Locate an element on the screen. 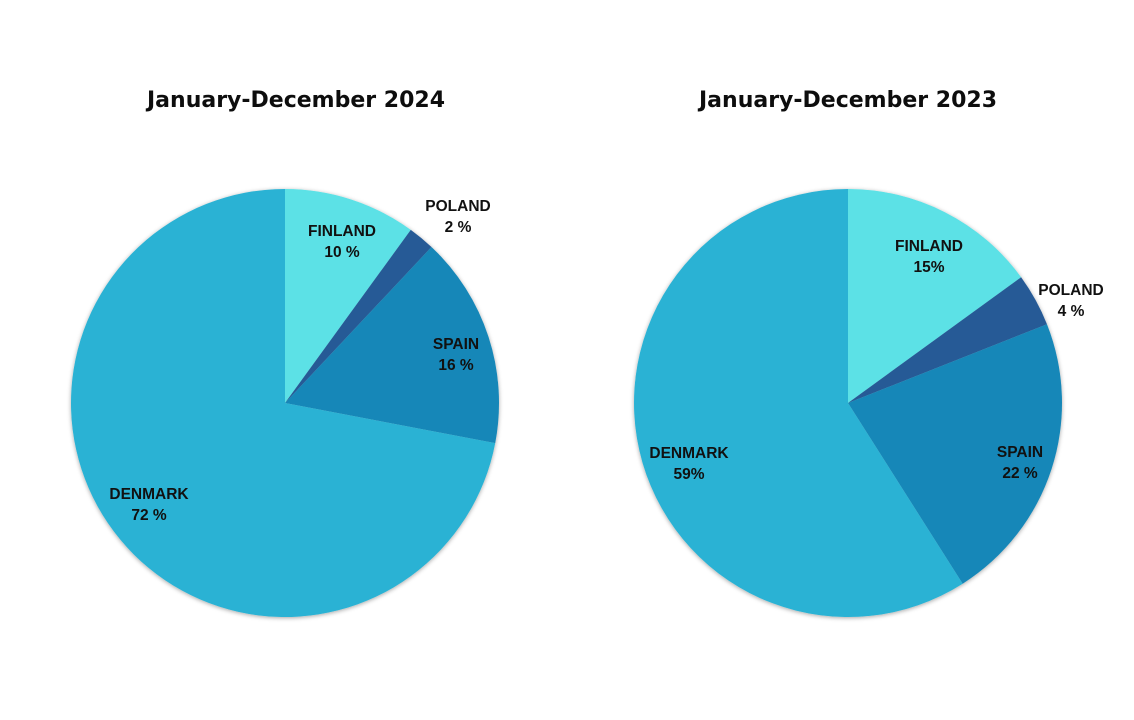 The image size is (1134, 720). chart-title: January-December 2023 is located at coordinates (847, 100).